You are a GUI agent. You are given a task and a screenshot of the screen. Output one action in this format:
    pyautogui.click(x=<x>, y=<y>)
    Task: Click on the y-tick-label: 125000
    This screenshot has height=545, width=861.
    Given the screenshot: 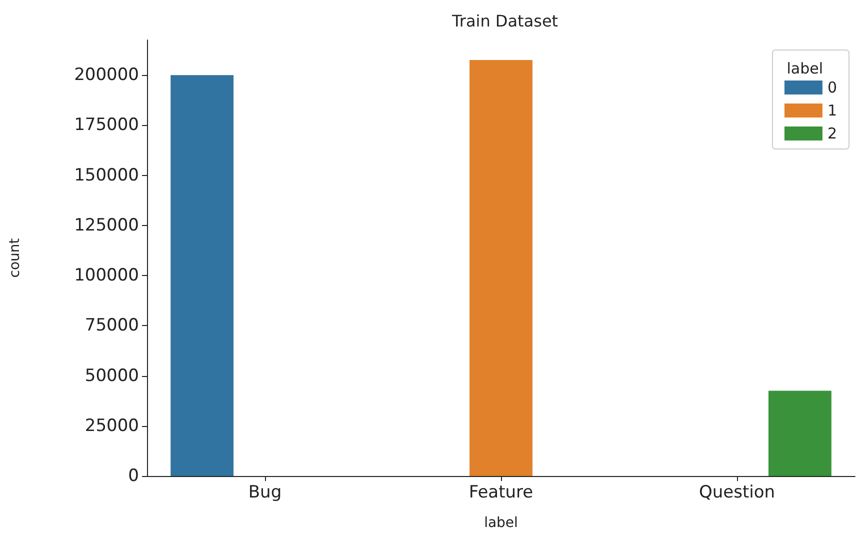 What is the action you would take?
    pyautogui.click(x=106, y=225)
    